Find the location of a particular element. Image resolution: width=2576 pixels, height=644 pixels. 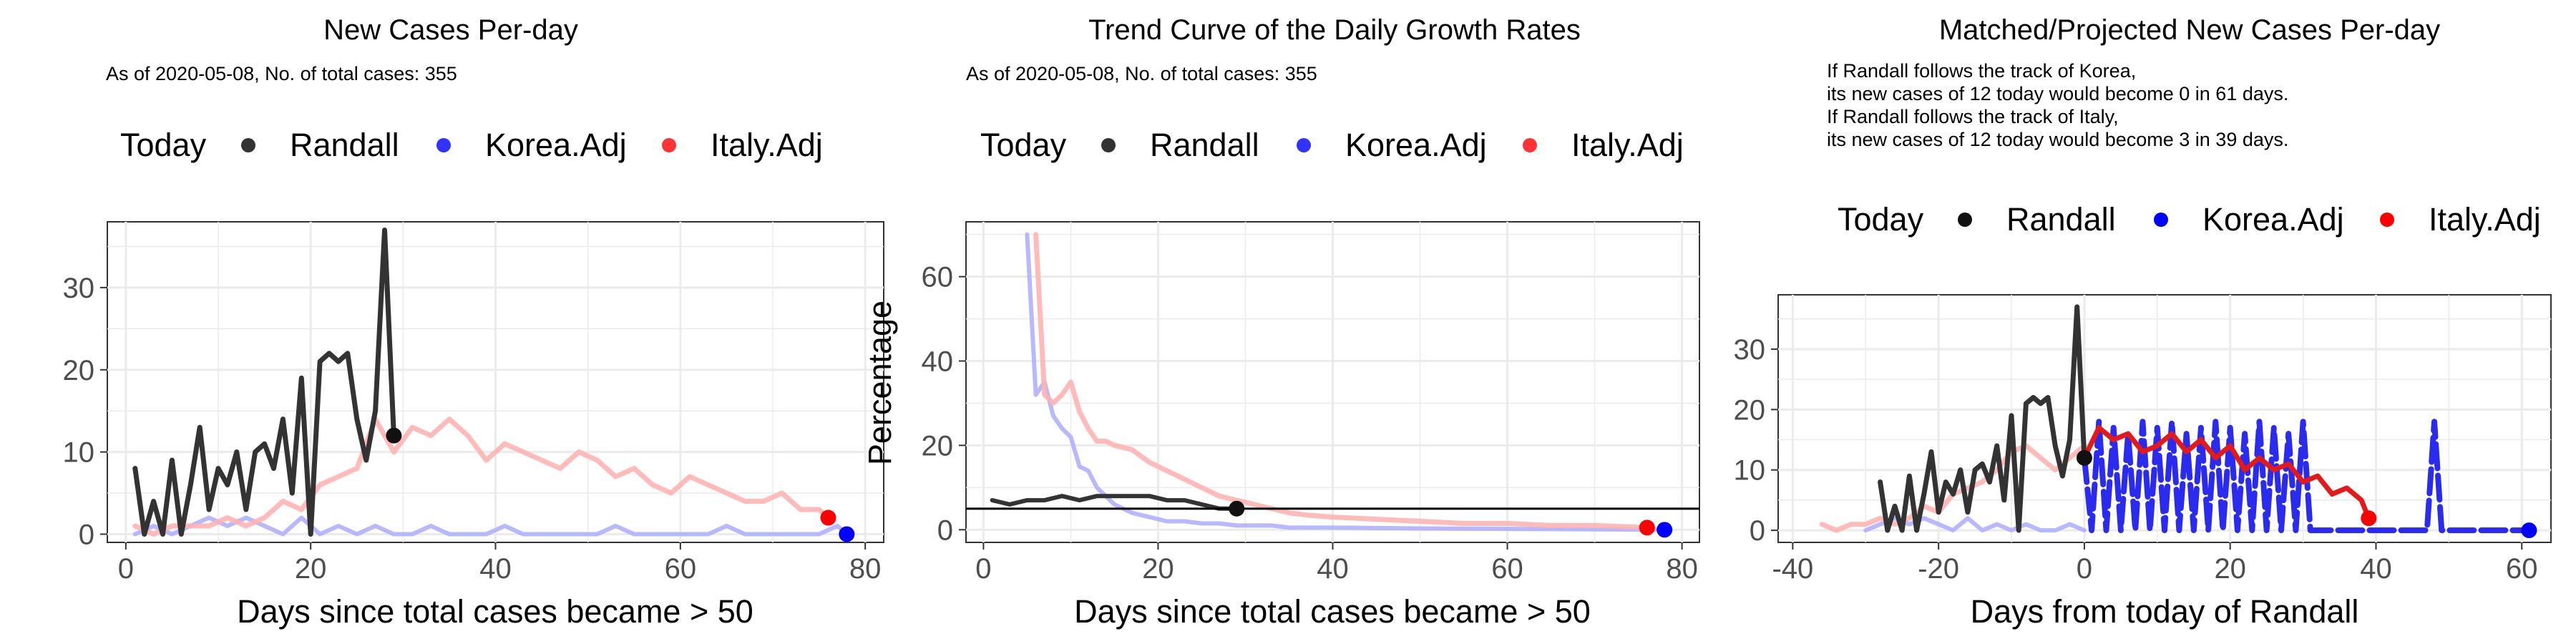

series-line-korea-adj-projected is located at coordinates (2306, 476).